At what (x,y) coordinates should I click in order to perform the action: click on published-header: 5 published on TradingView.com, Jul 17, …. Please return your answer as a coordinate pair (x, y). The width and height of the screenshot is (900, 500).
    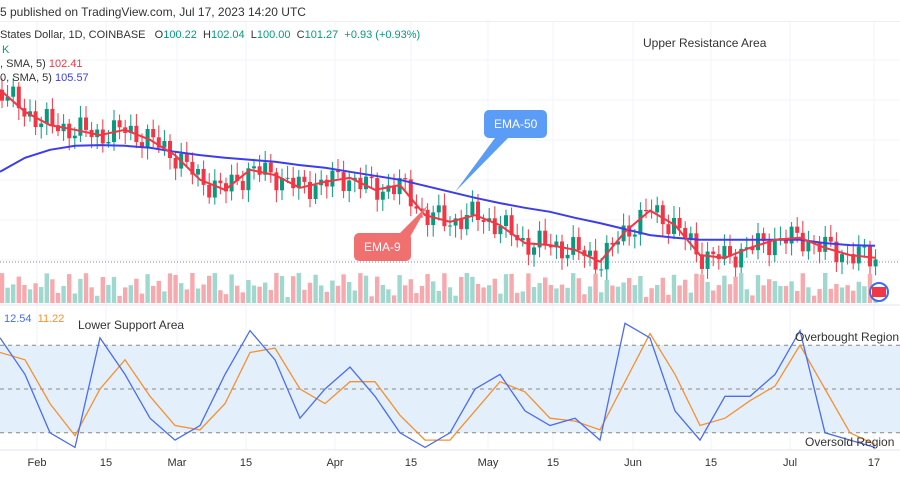
    Looking at the image, I should click on (450, 11).